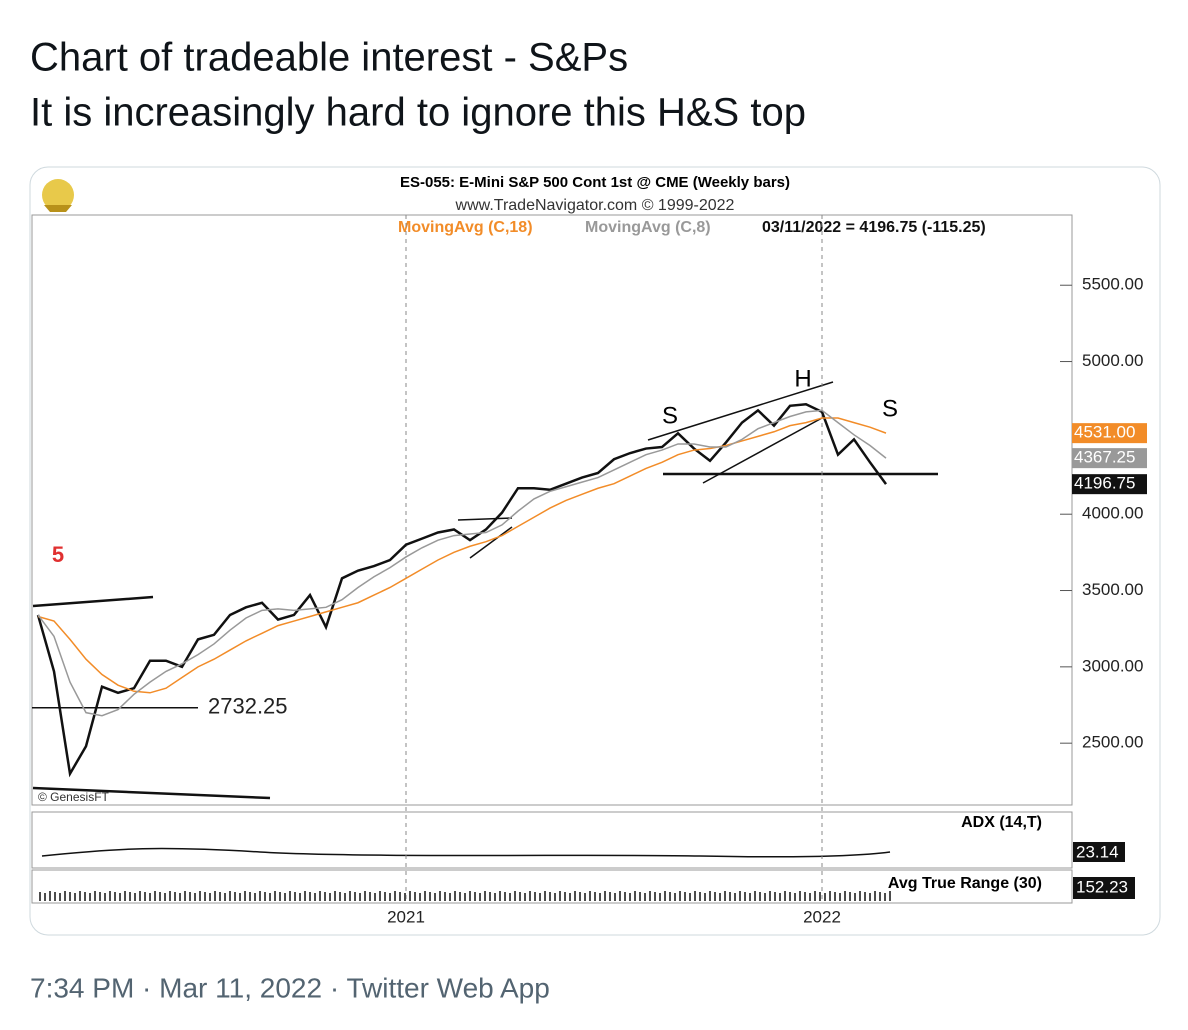 The height and width of the screenshot is (1030, 1188). What do you see at coordinates (1104, 483) in the screenshot?
I see `value-label: 4196.75` at bounding box center [1104, 483].